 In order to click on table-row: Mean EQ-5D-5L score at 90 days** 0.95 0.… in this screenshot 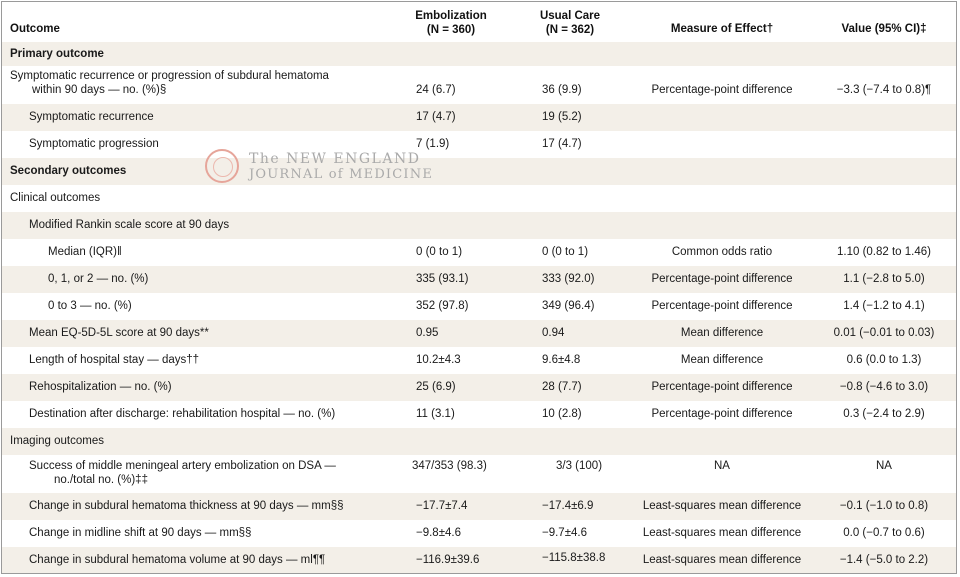, I will do `click(479, 333)`.